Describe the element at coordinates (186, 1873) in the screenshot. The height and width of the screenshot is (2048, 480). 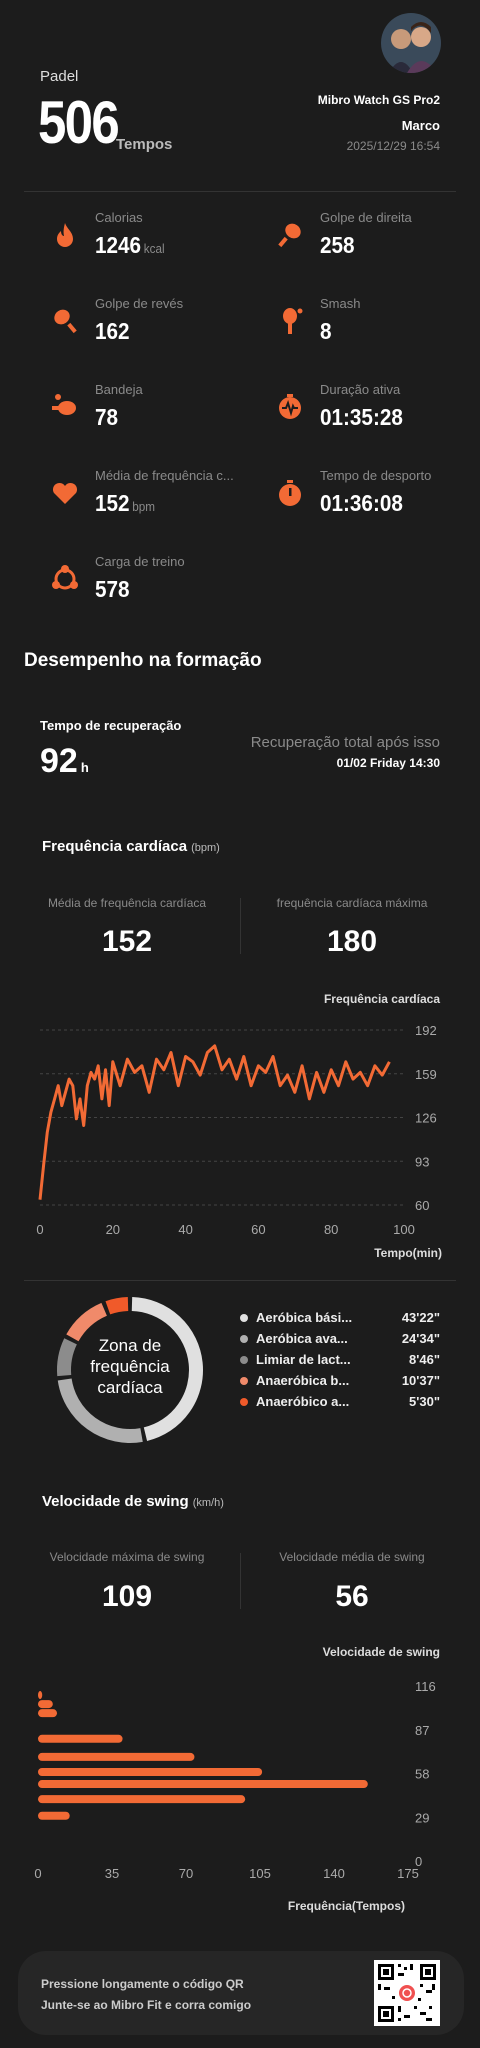
I see `x-tick-label: 70` at that location.